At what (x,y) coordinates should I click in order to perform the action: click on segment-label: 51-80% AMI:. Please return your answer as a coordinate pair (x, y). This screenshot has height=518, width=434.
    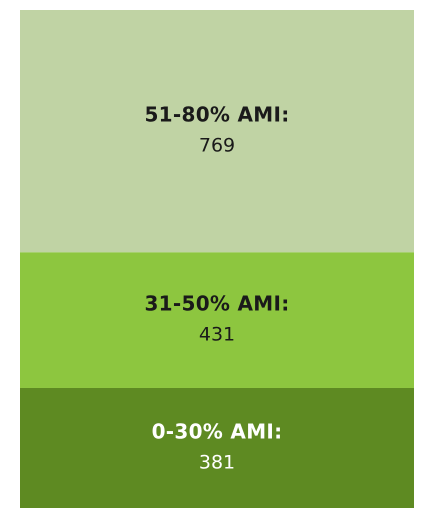
    Looking at the image, I should click on (216, 115).